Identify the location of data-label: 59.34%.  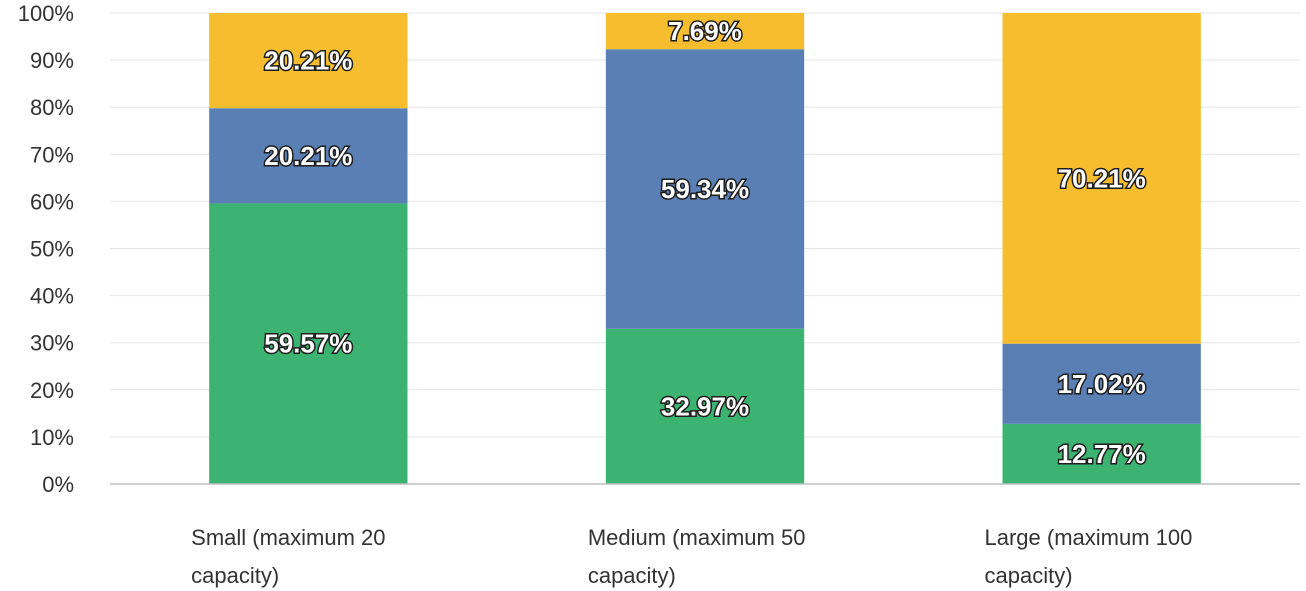
(705, 189).